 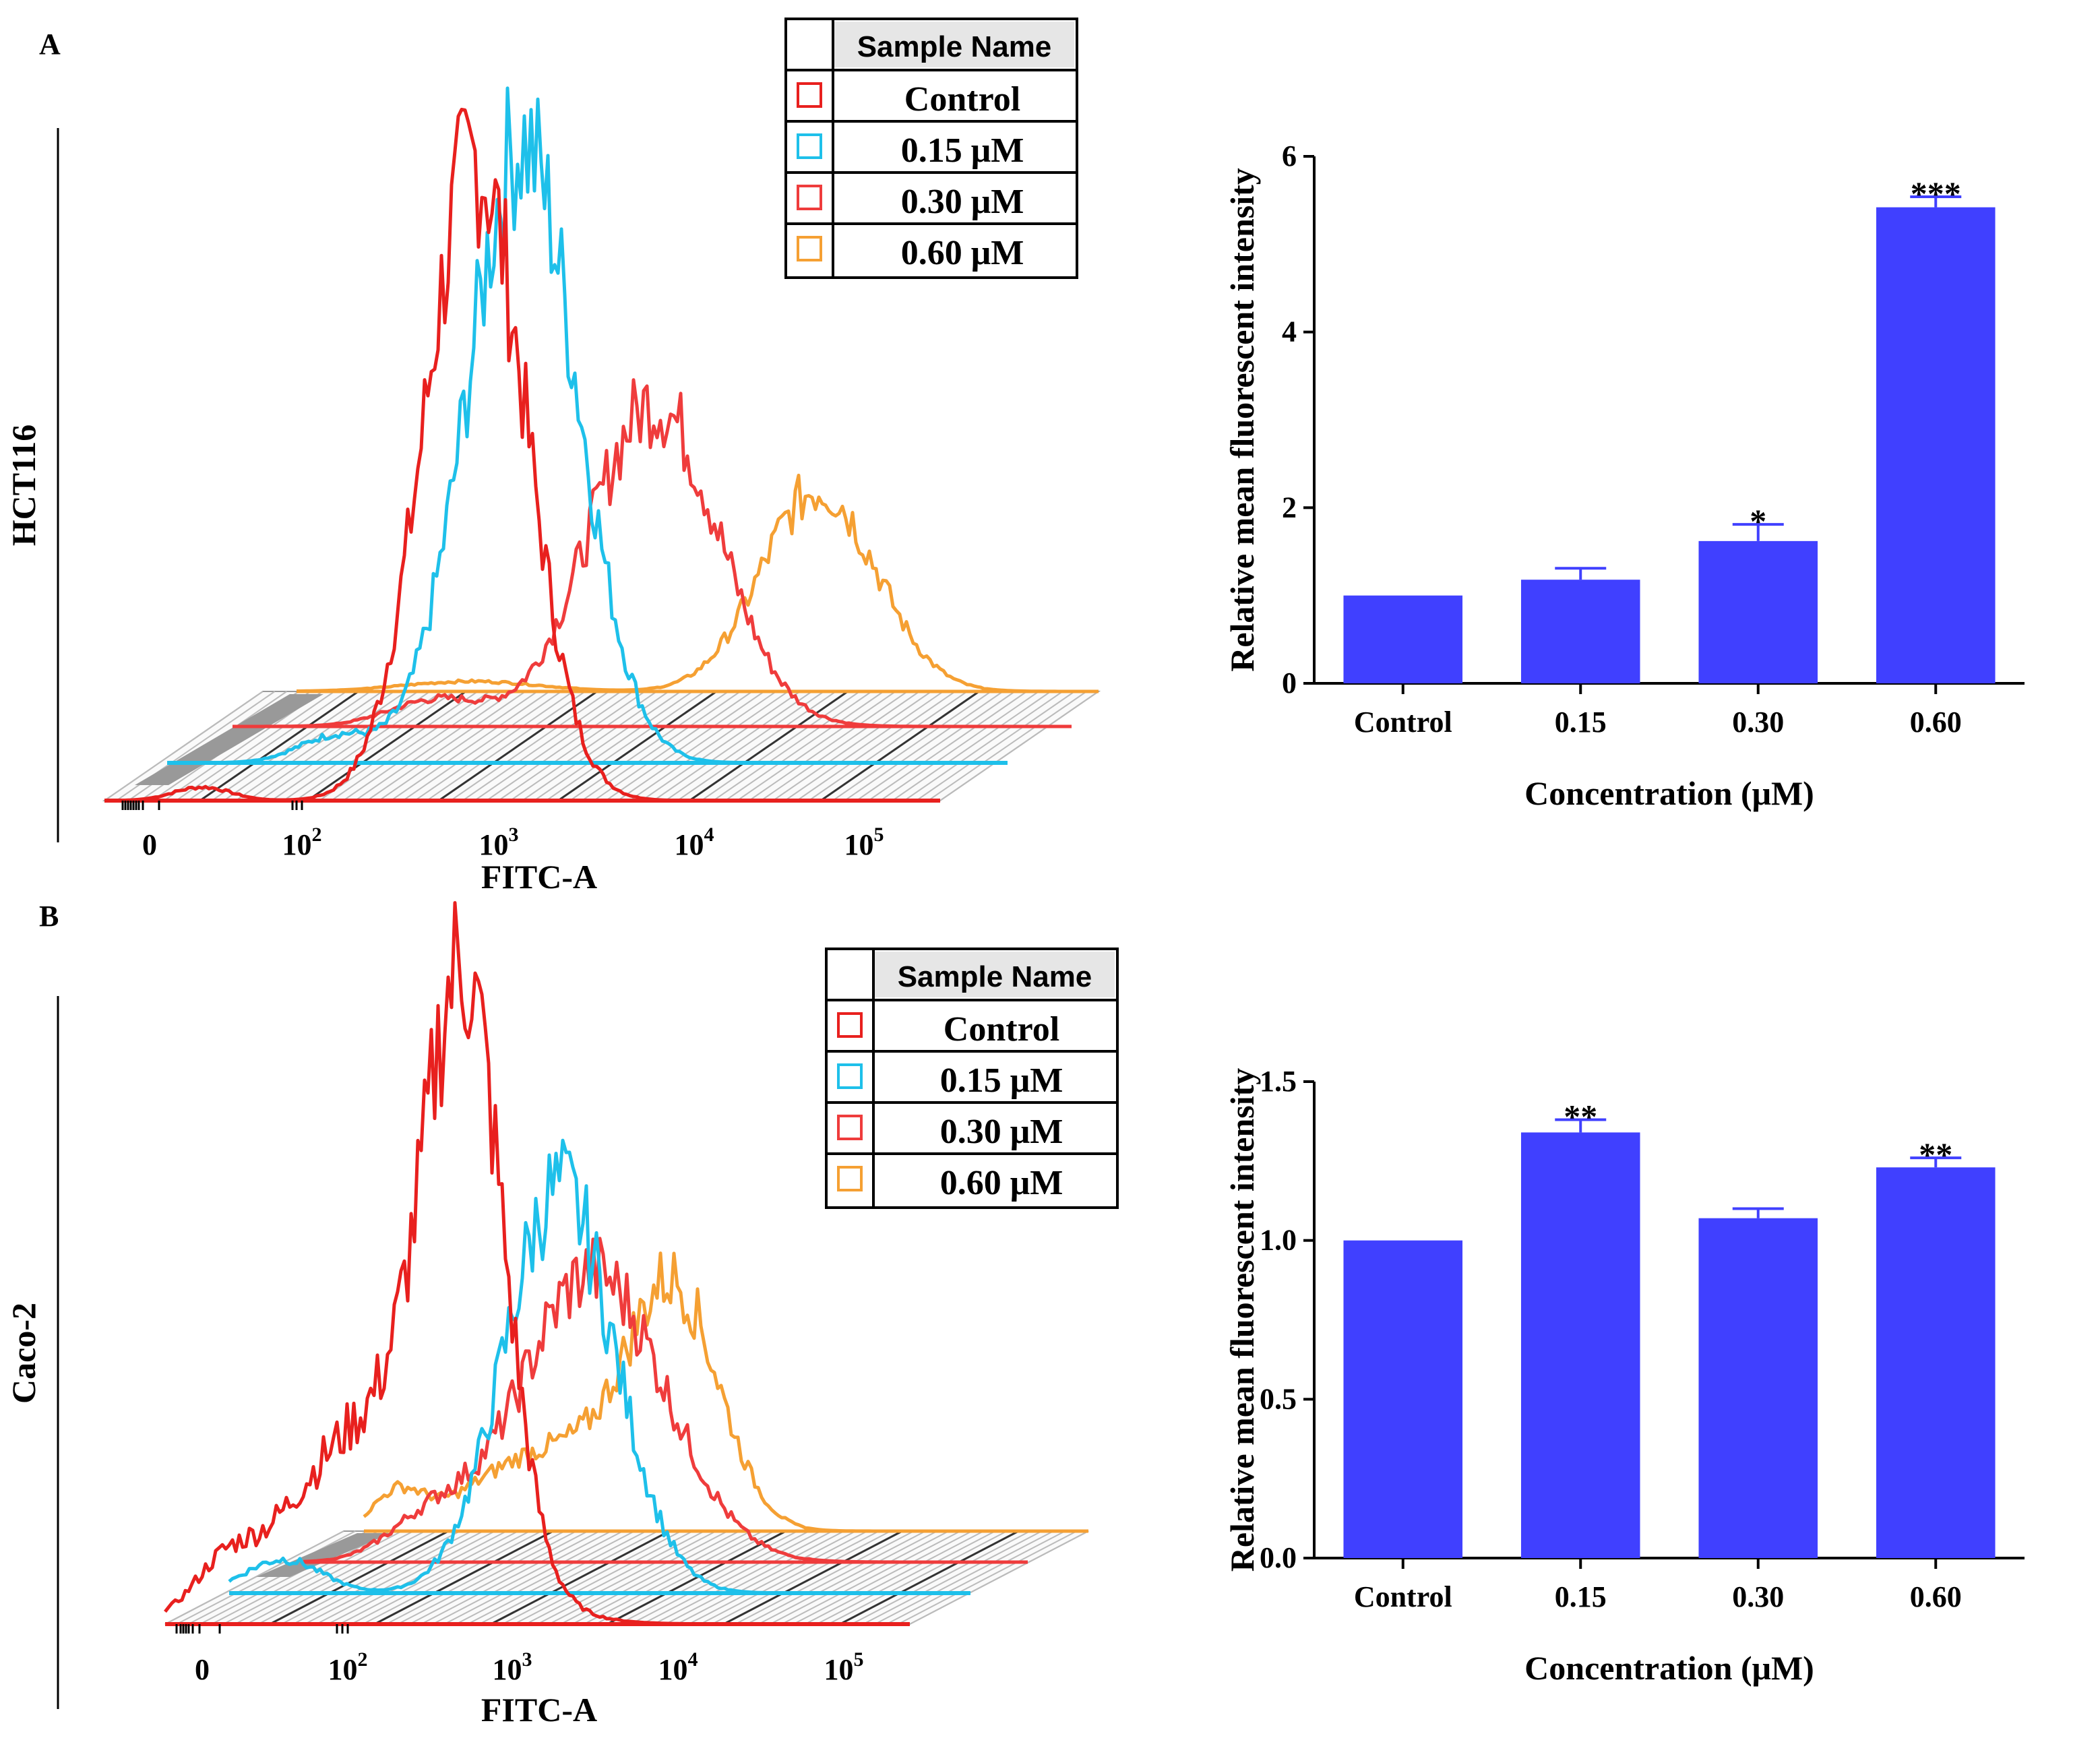 What do you see at coordinates (513, 842) in the screenshot?
I see `histogram-x-ticks: 0 10² 10³ 10⁴ 10⁵` at bounding box center [513, 842].